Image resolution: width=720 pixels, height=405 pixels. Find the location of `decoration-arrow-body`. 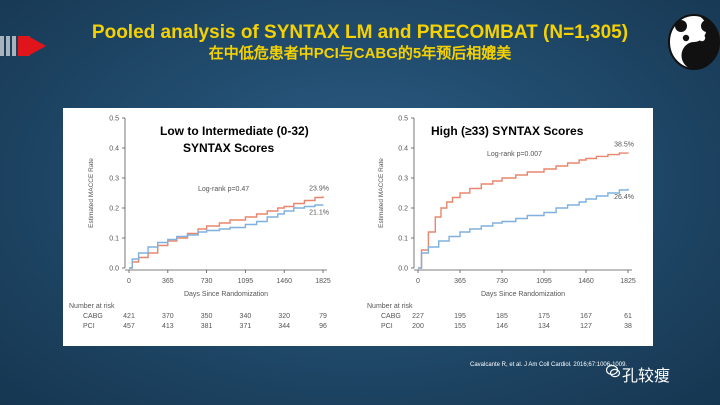

decoration-arrow-body is located at coordinates (24, 46).